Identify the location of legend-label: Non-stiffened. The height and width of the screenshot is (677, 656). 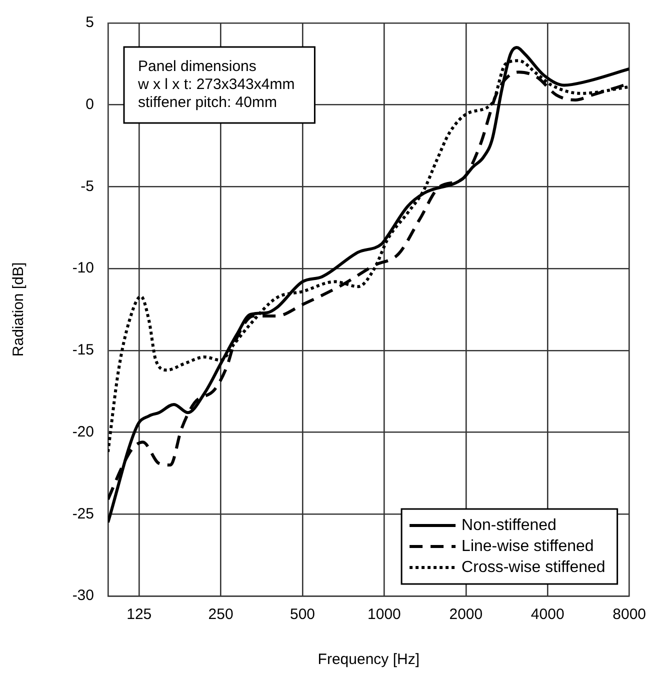
(509, 525).